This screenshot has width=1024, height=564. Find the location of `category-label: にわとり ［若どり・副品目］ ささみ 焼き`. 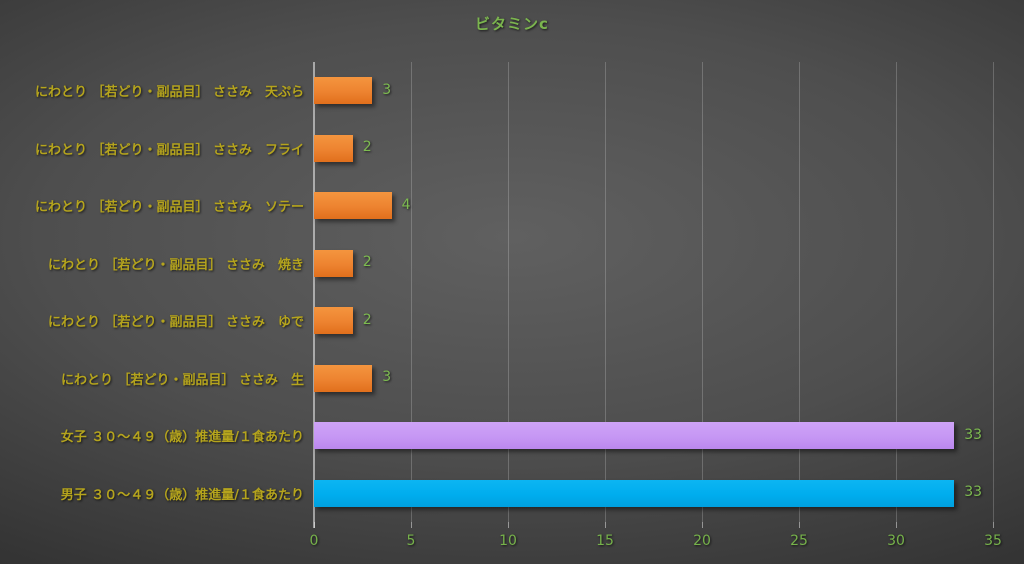

category-label: にわとり ［若どり・副品目］ ささみ 焼き is located at coordinates (175, 265).